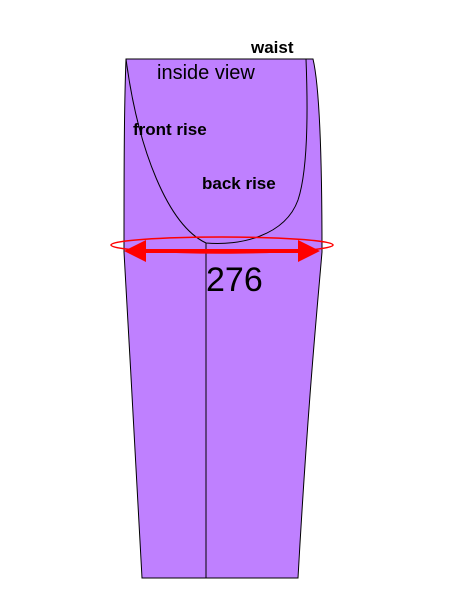 This screenshot has height=600, width=464. I want to click on measurement-value: 276, so click(234, 280).